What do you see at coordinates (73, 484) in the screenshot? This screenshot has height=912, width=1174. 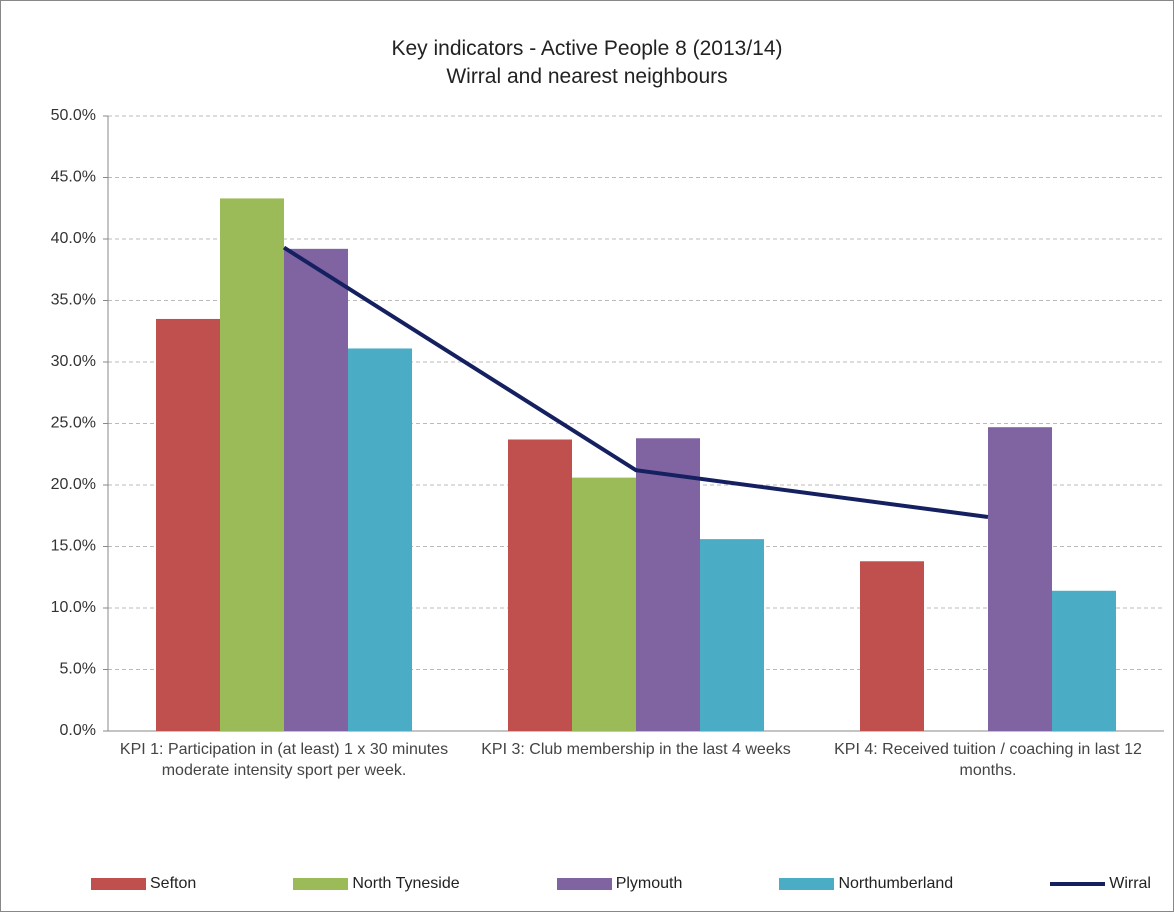 I see `y-tick-label: 20.0%` at bounding box center [73, 484].